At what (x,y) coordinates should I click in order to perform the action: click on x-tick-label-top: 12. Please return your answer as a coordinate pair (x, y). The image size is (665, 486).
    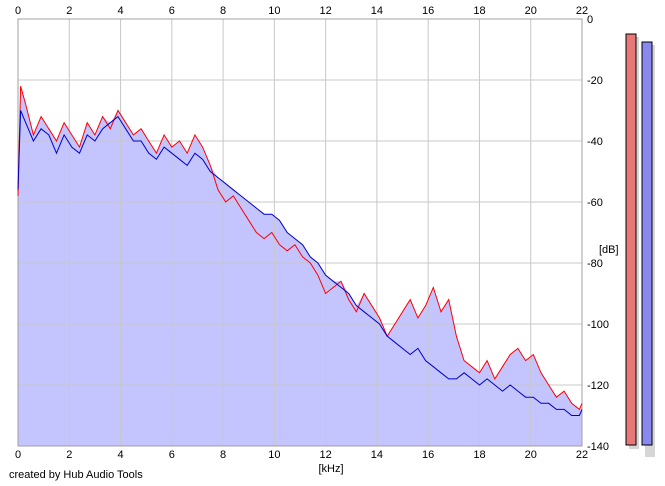
    Looking at the image, I should click on (326, 11).